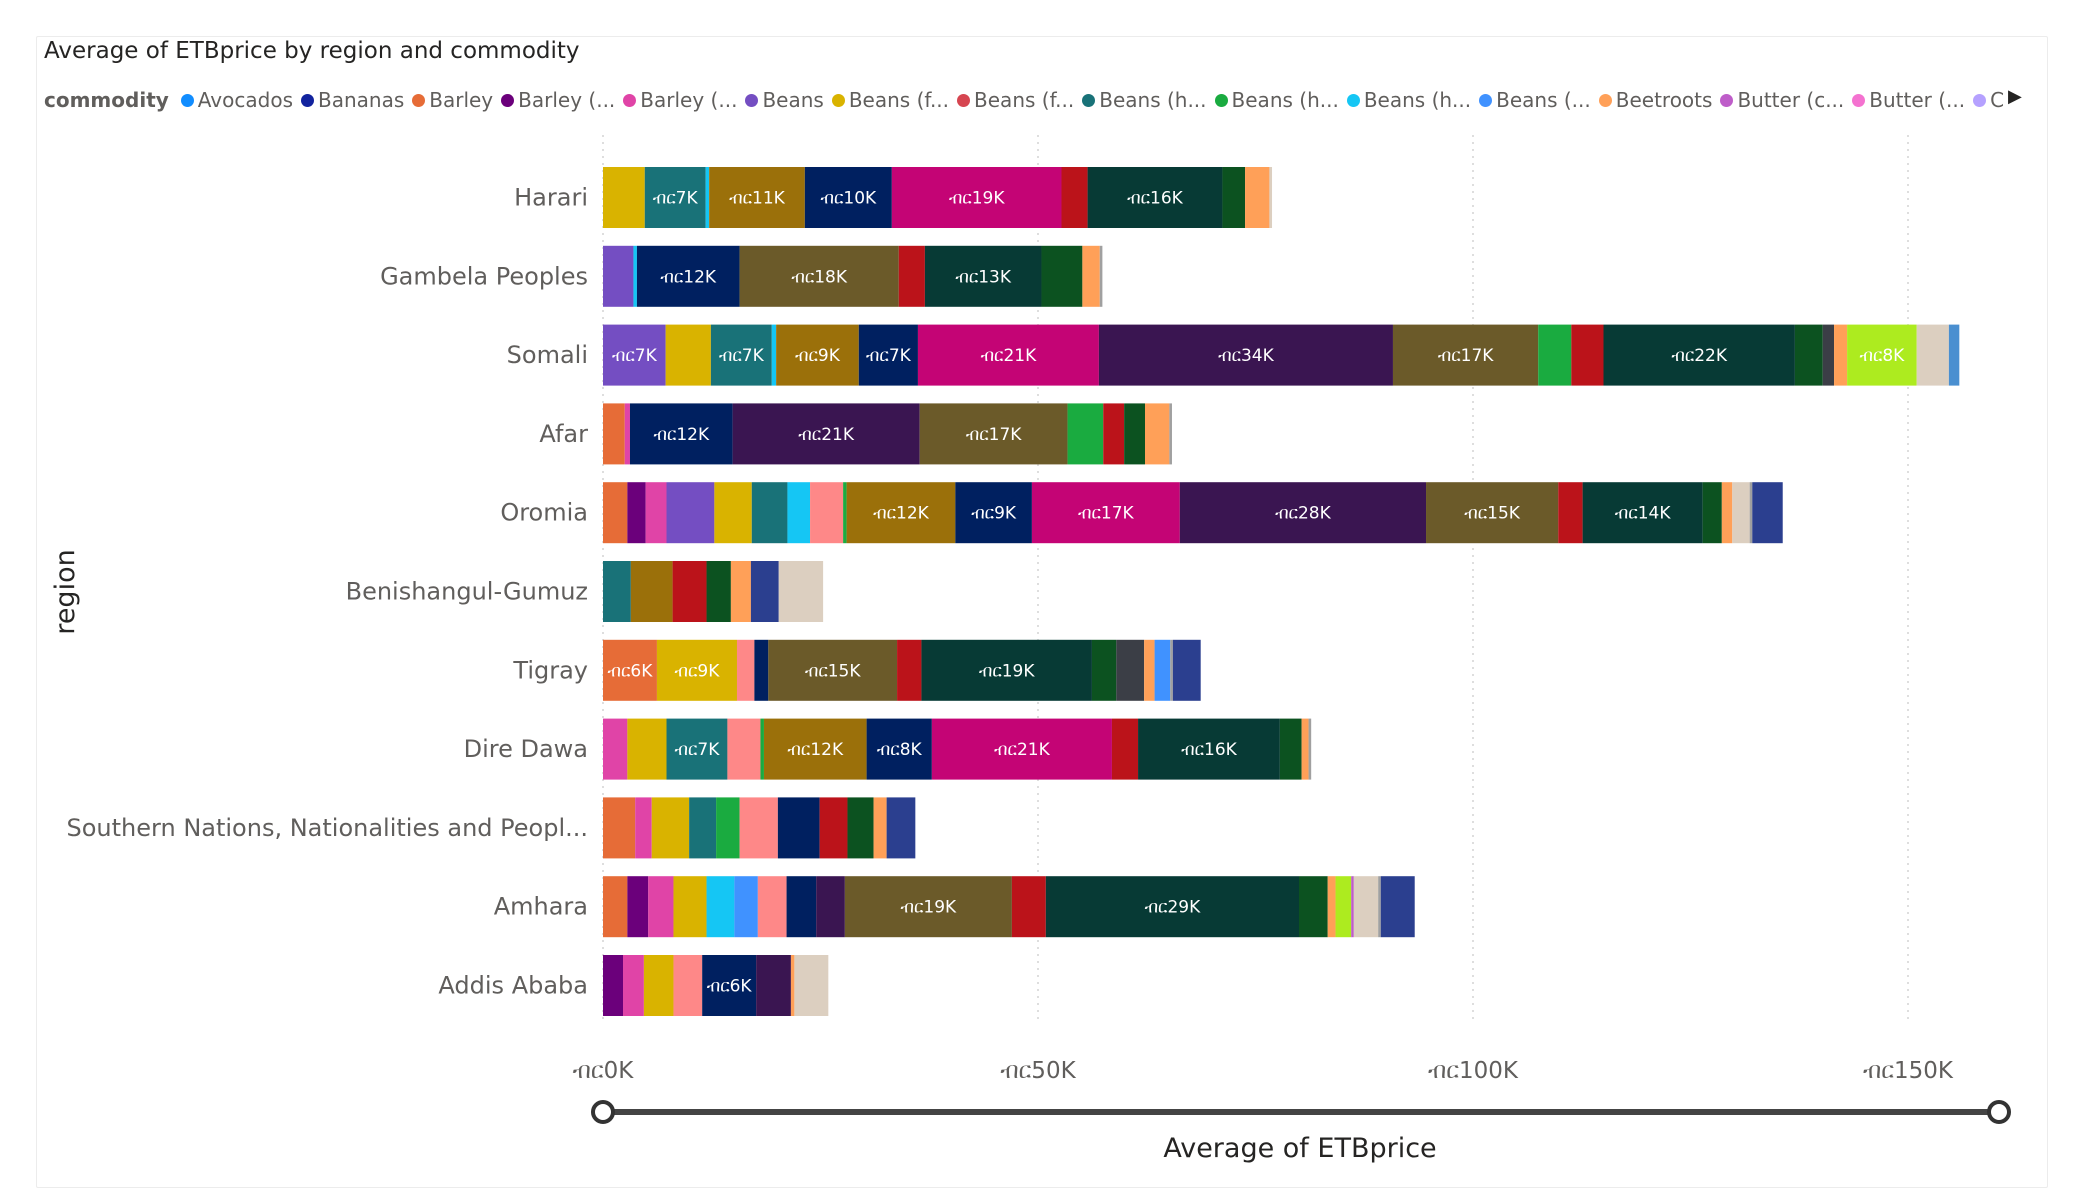 Image resolution: width=2075 pixels, height=1200 pixels. What do you see at coordinates (550, 670) in the screenshot?
I see `category-label: Tigray` at bounding box center [550, 670].